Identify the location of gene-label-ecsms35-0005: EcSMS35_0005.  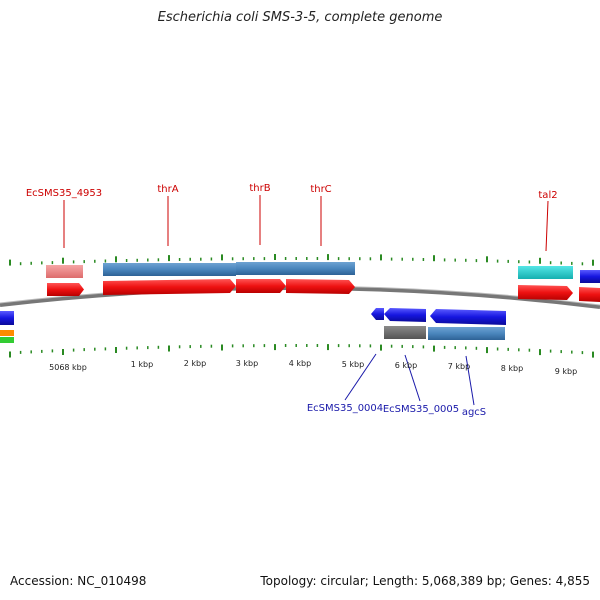
(421, 409).